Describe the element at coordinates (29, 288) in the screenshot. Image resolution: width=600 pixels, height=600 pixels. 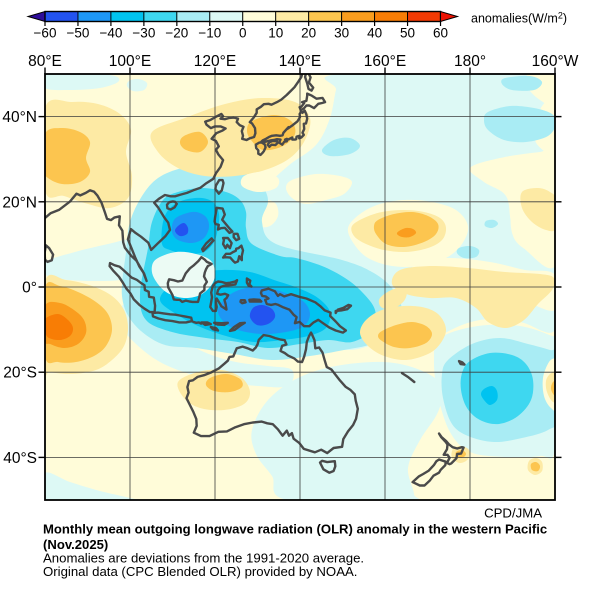
I see `svg-text: 0°` at that location.